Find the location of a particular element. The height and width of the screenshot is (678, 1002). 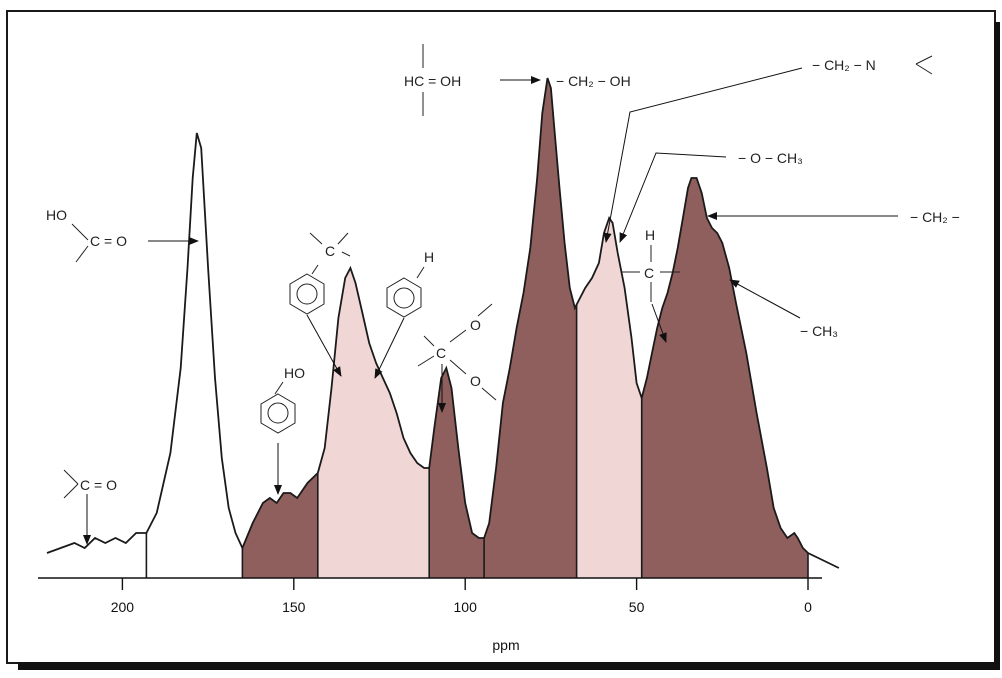

aryl-h-ring-icon is located at coordinates (404, 297).